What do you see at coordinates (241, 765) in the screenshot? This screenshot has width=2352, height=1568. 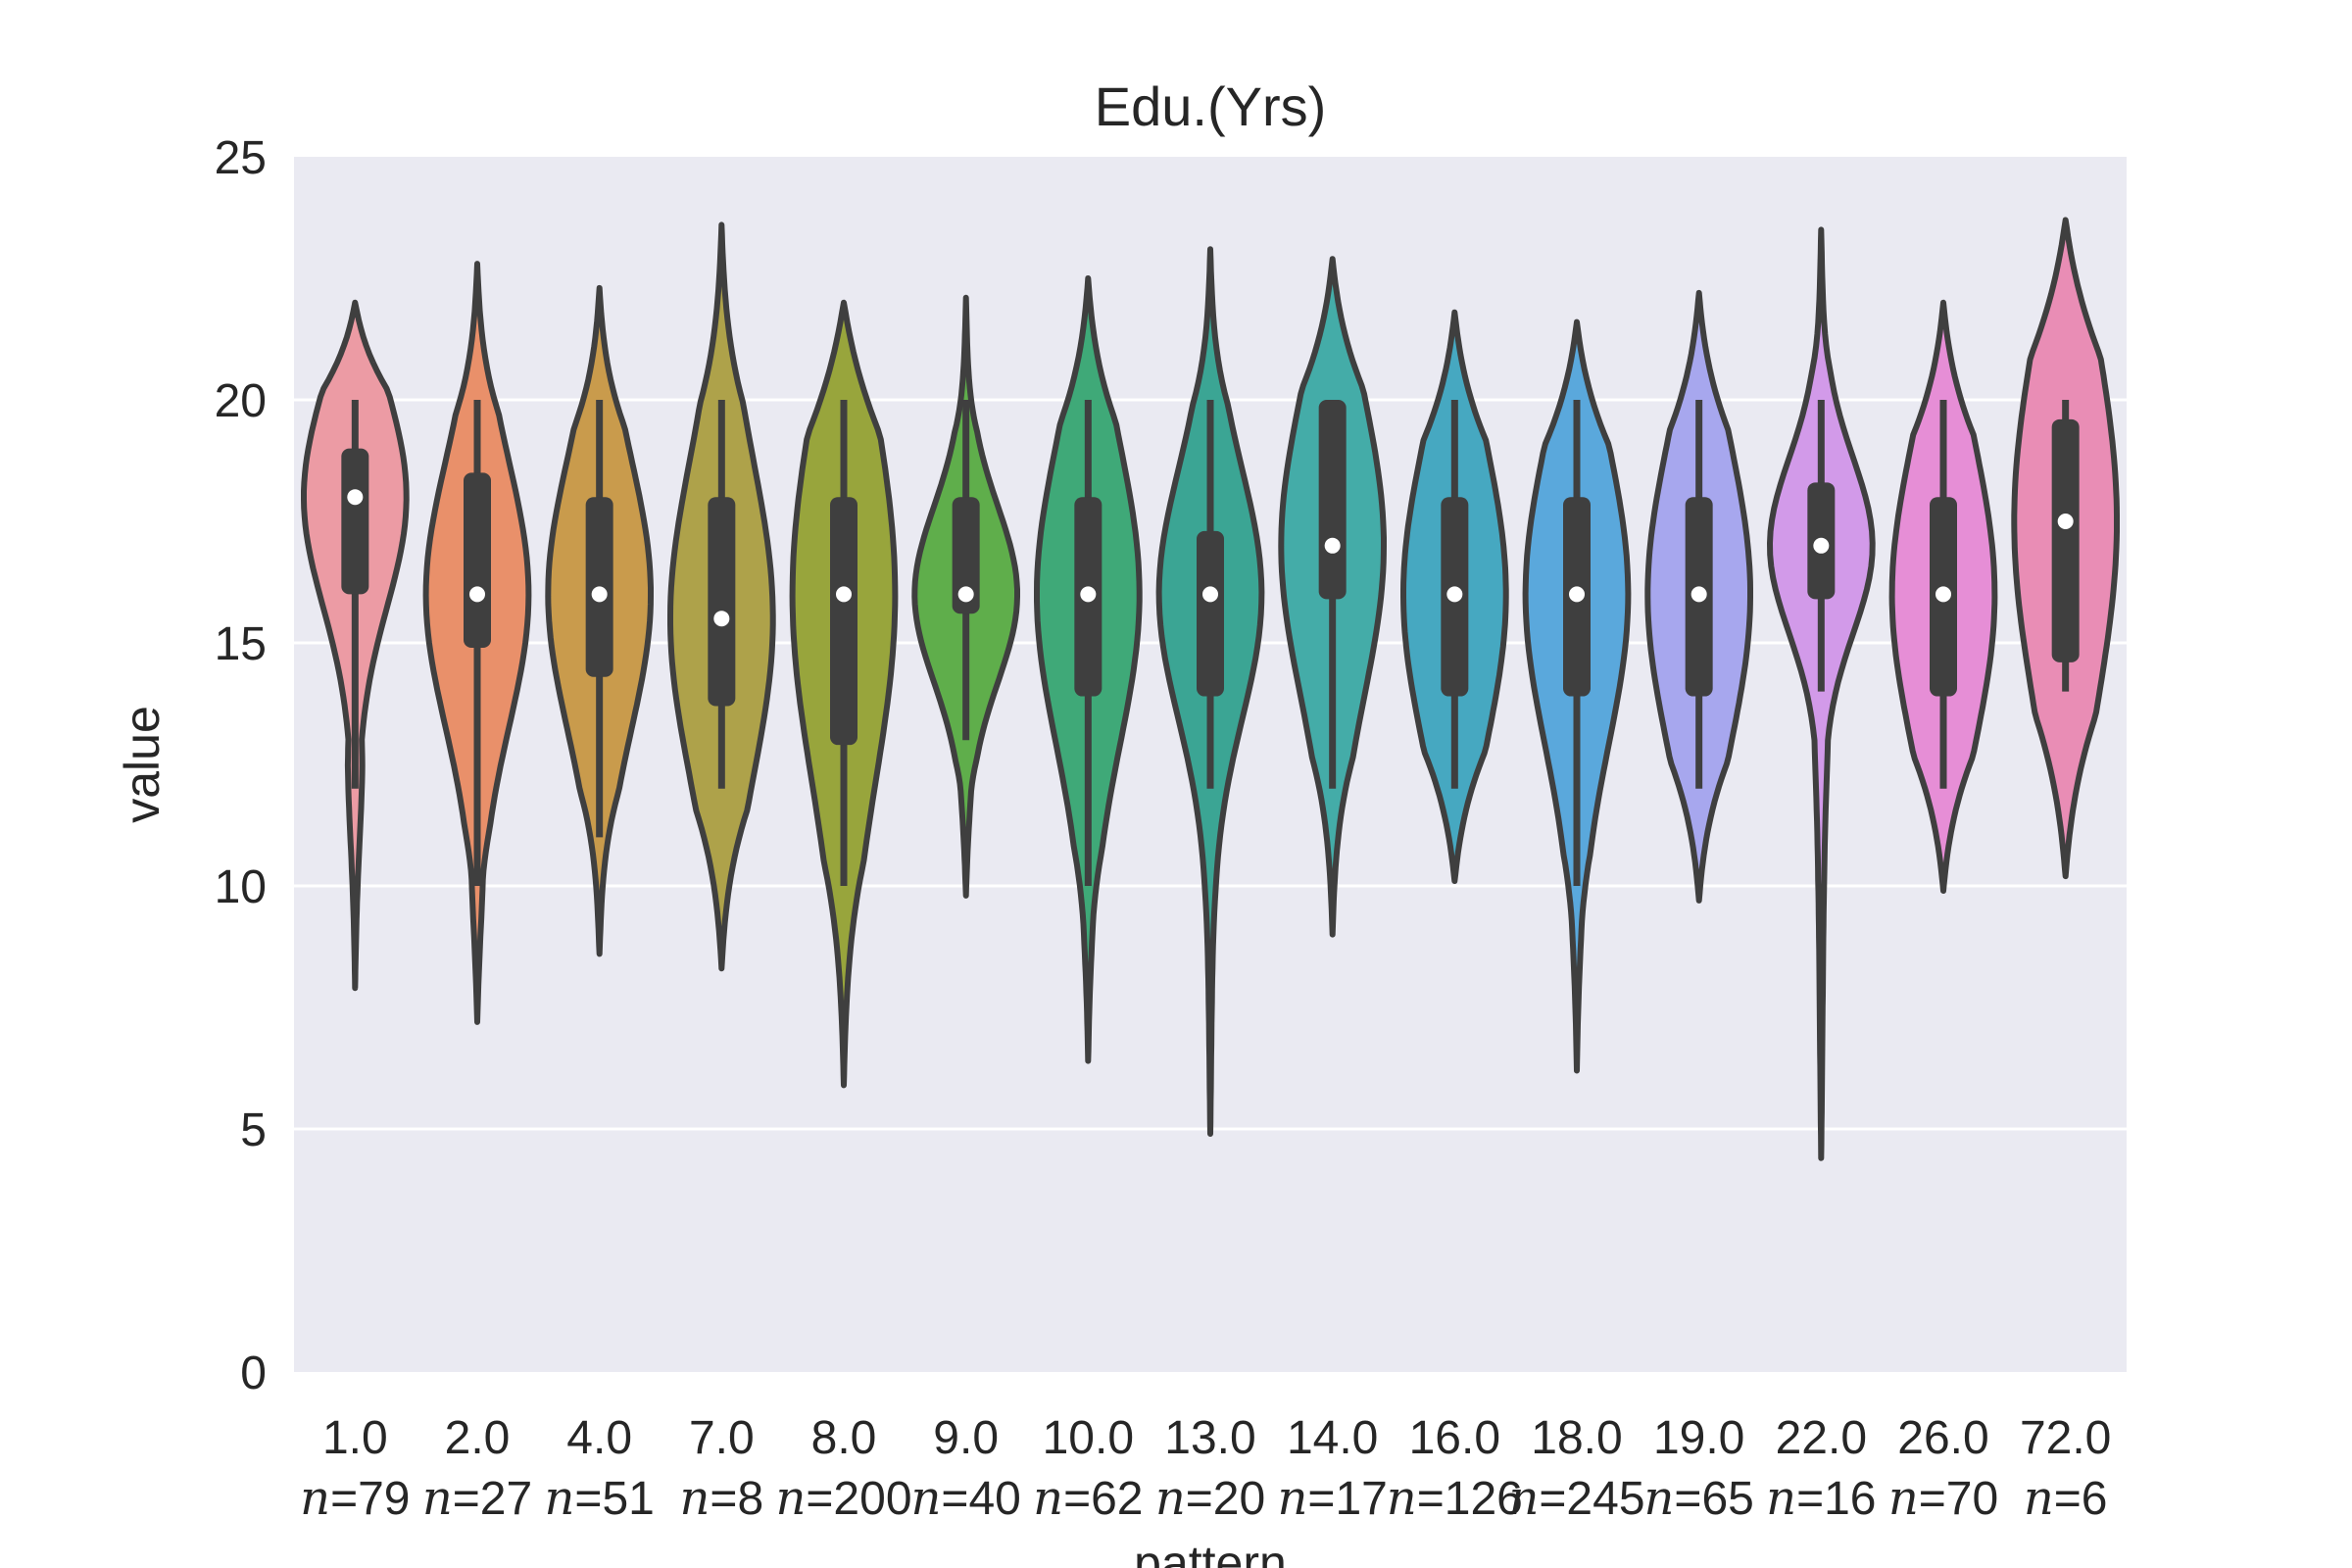 I see `y-tick-labels: 0 5 10 15 20 25` at bounding box center [241, 765].